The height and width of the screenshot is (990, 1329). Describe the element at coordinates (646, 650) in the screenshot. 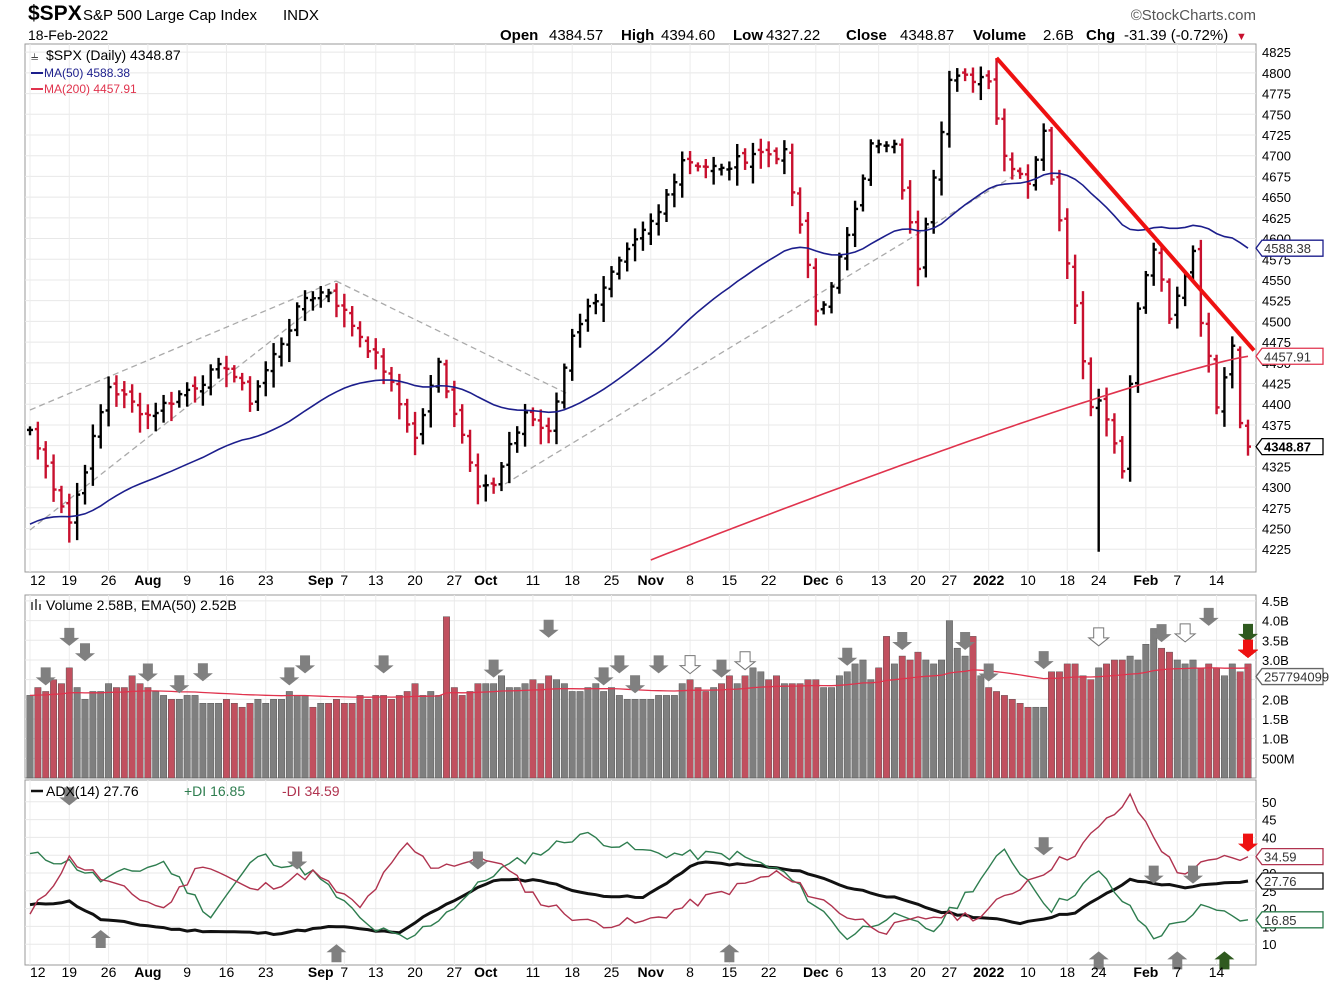

I see `volume-arrows` at that location.